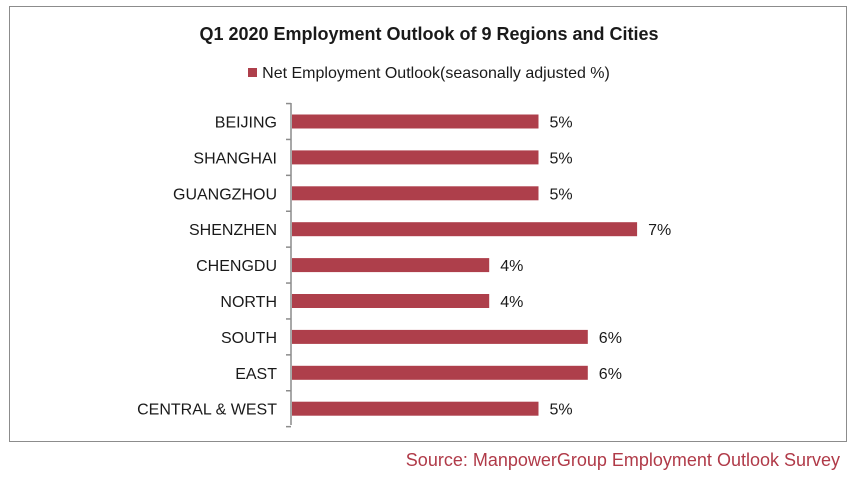 Image resolution: width=858 pixels, height=479 pixels. Describe the element at coordinates (246, 123) in the screenshot. I see `category-label: BEIJING` at that location.